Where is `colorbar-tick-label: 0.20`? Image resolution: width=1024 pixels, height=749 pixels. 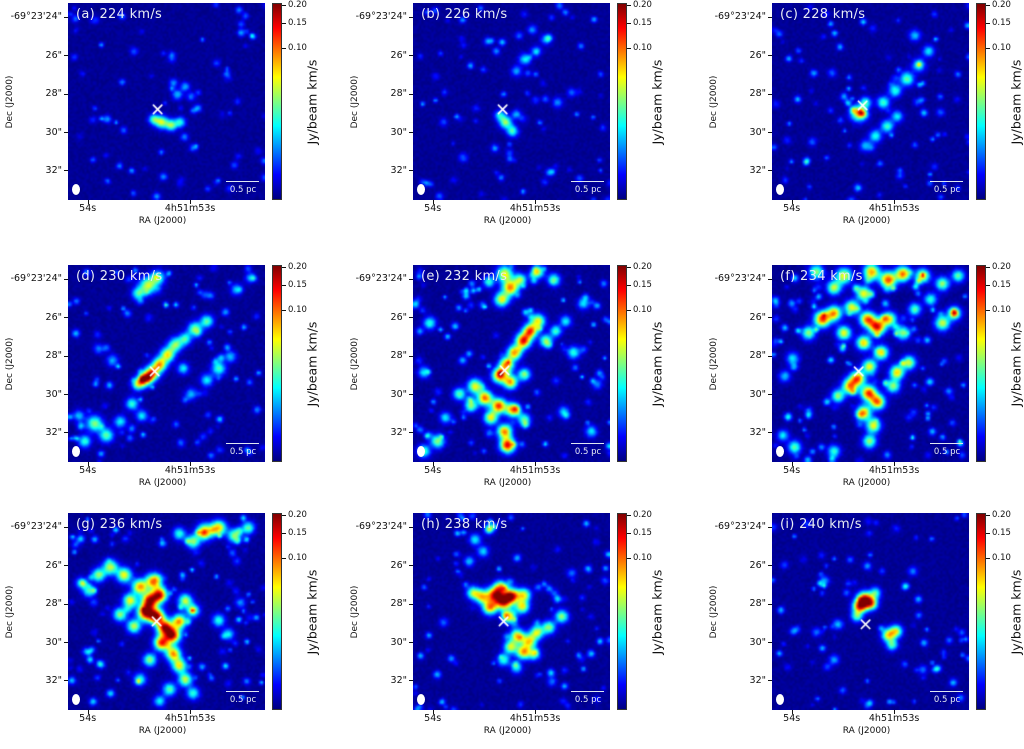 colorbar-tick-label: 0.20 is located at coordinates (1001, 267).